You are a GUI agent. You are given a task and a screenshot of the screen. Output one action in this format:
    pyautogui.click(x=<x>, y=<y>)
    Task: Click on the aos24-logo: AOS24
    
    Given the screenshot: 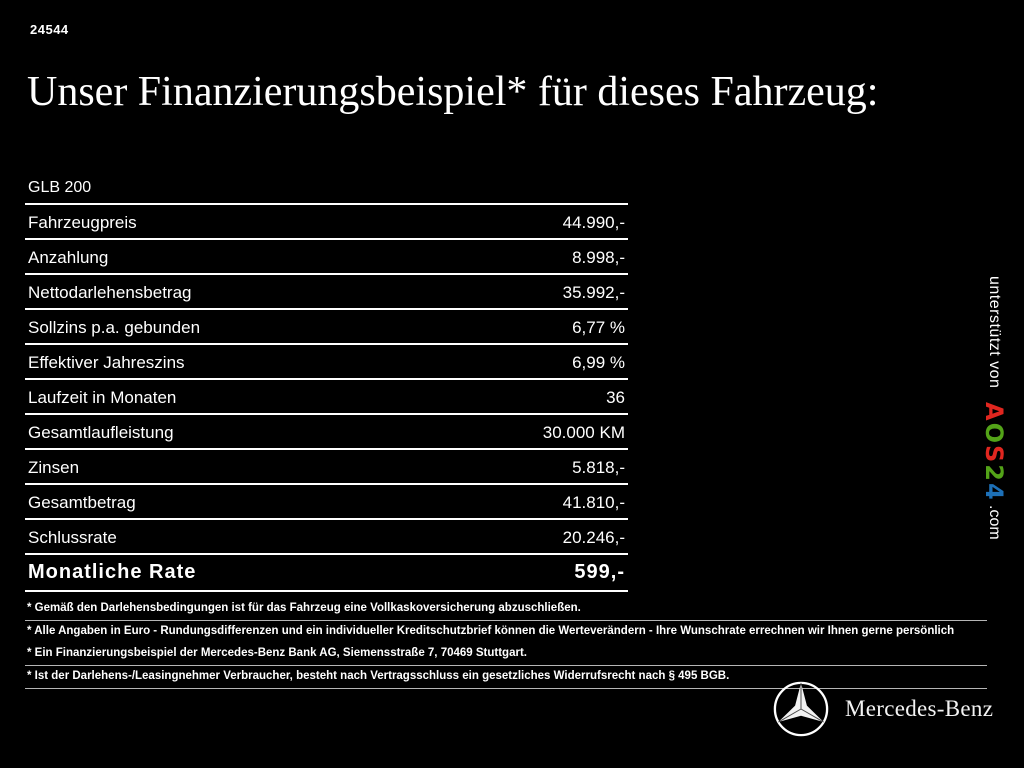 What is the action you would take?
    pyautogui.click(x=994, y=452)
    